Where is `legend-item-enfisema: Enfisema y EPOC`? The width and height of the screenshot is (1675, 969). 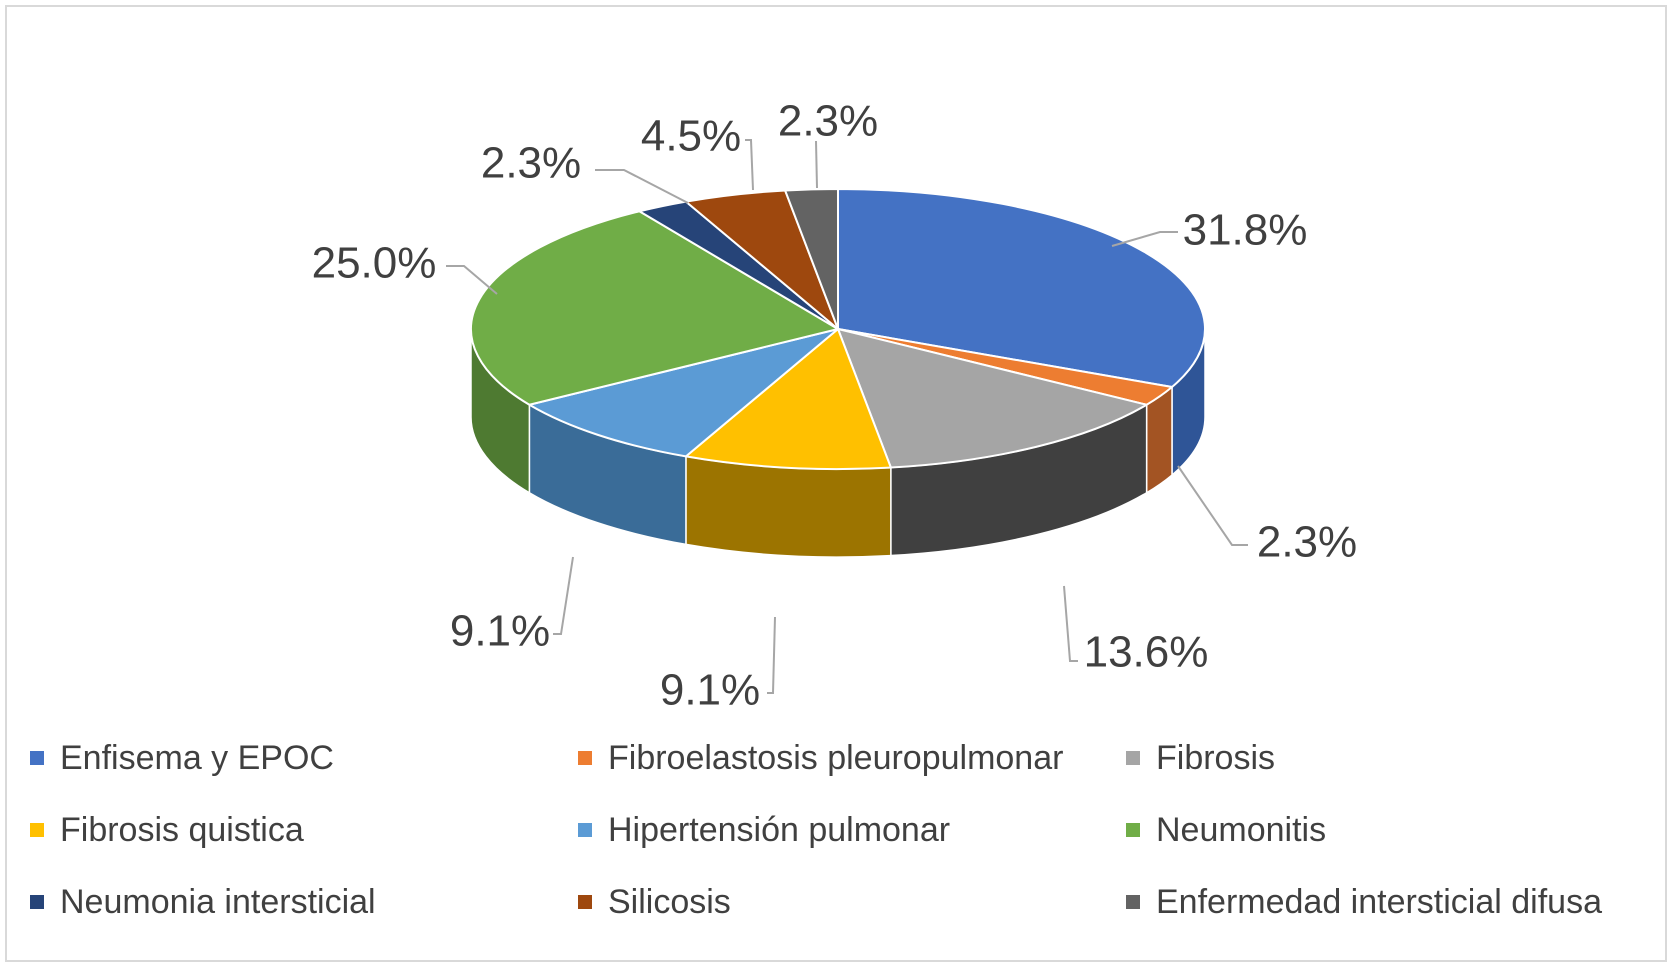
legend-item-enfisema: Enfisema y EPOC is located at coordinates (182, 758).